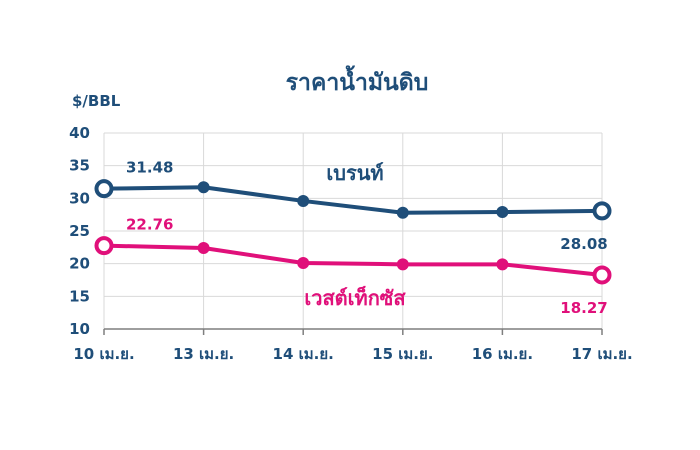 The width and height of the screenshot is (700, 450). What do you see at coordinates (149, 168) in the screenshot?
I see `data-label: 31.48` at bounding box center [149, 168].